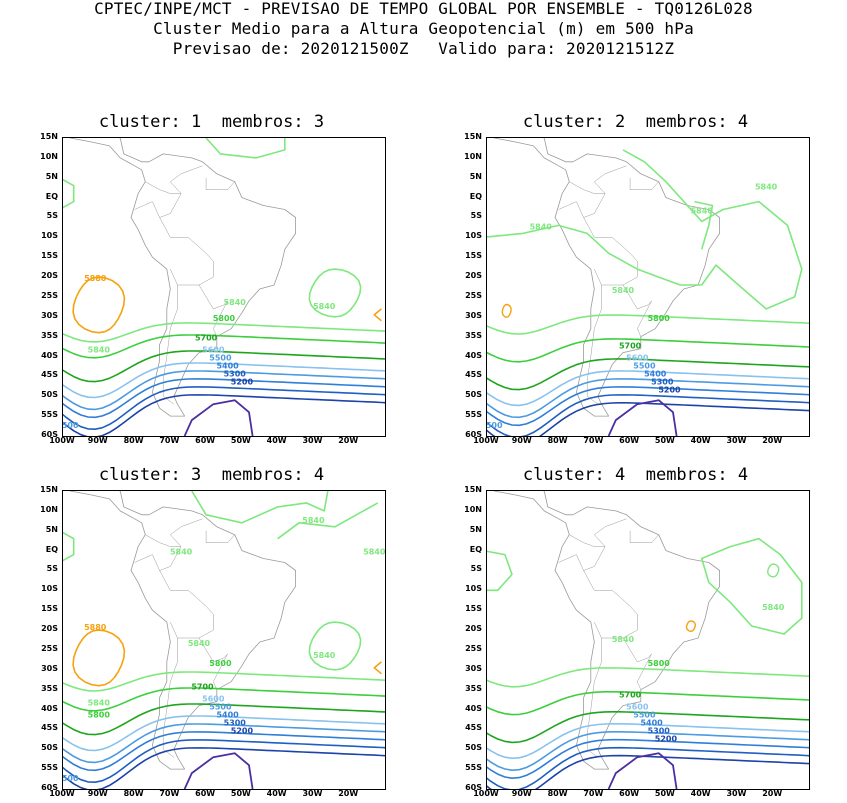 This screenshot has height=803, width=847. What do you see at coordinates (211, 475) in the screenshot?
I see `panel-title: cluster: 3 membros: 4` at bounding box center [211, 475].